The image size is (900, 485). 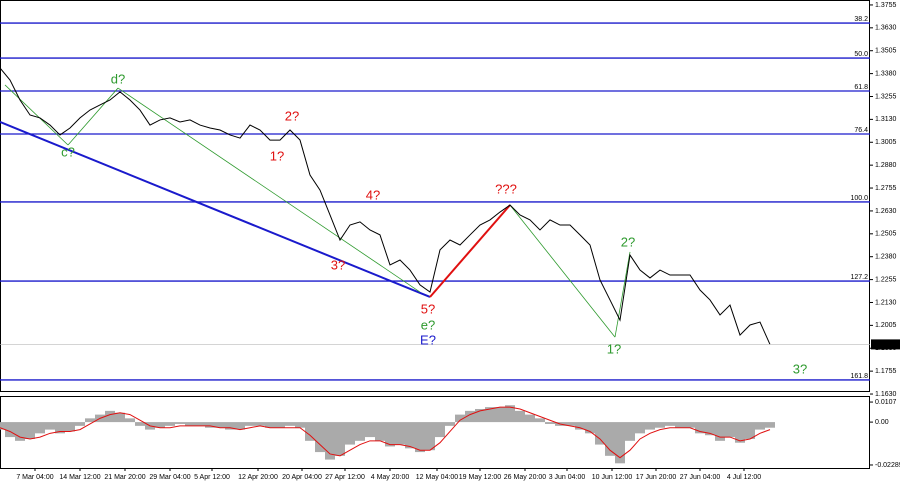 What do you see at coordinates (886, 402) in the screenshot?
I see `osc-y-tick-label: 0.0107` at bounding box center [886, 402].